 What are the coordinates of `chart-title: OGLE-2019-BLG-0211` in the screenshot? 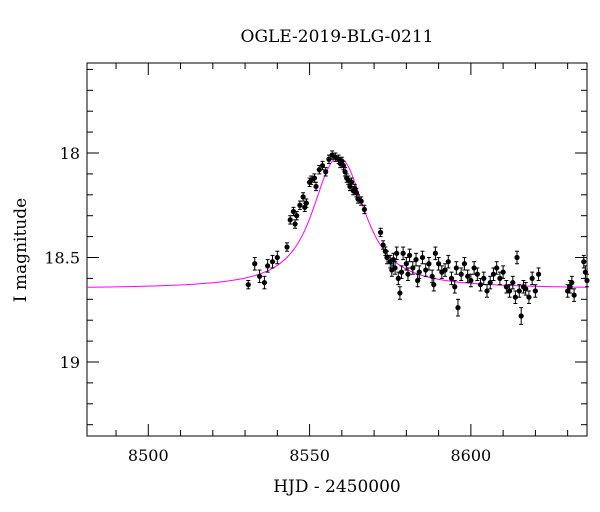 It's located at (337, 37).